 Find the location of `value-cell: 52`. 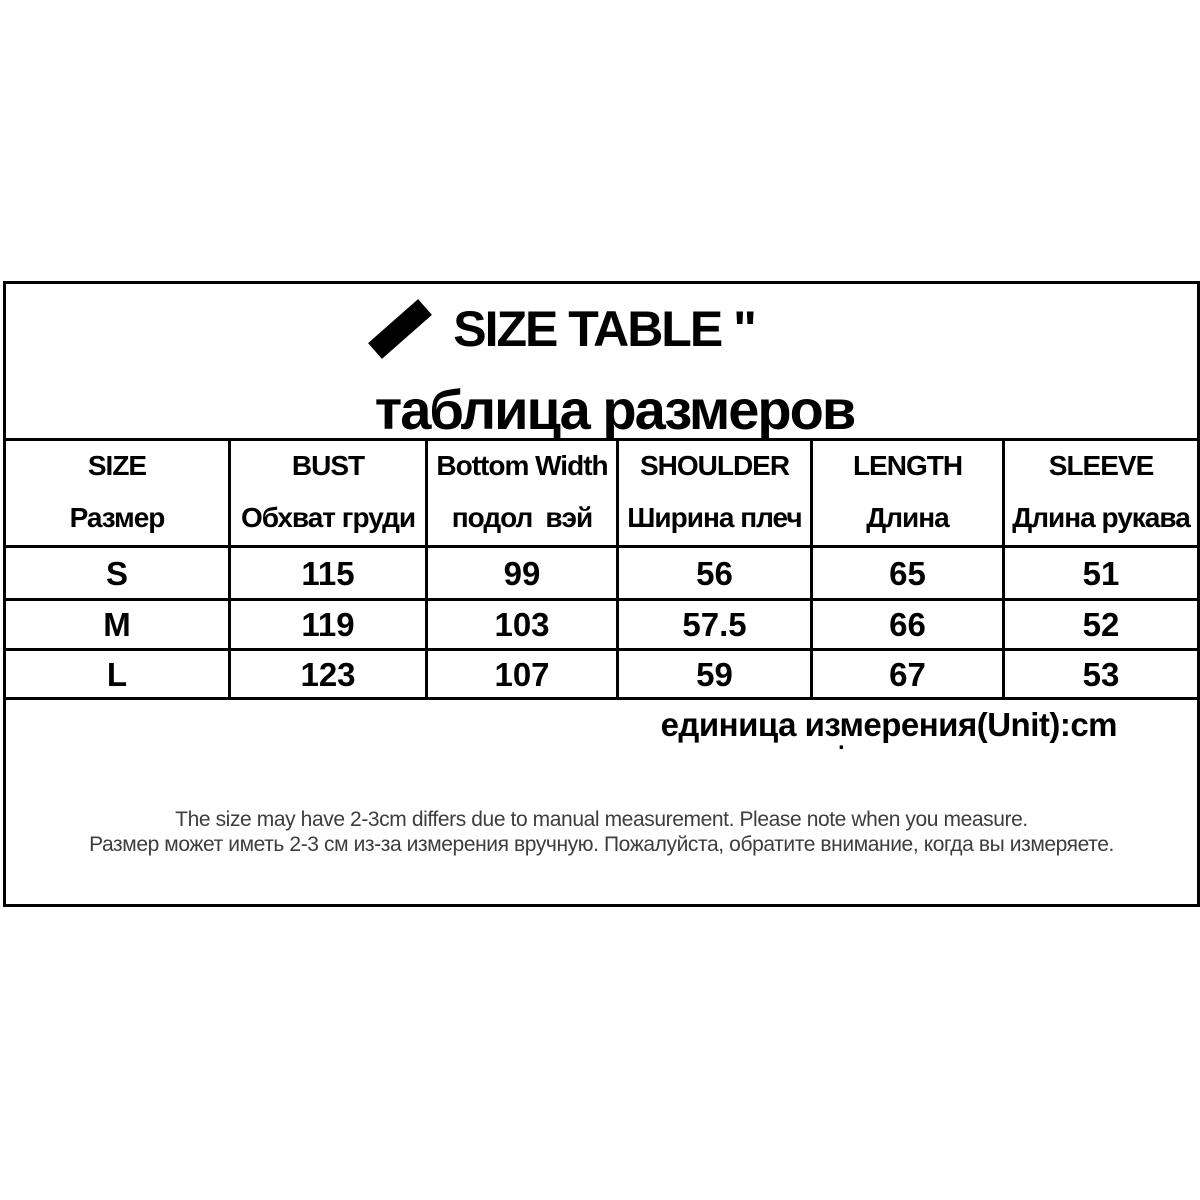

value-cell: 52 is located at coordinates (1100, 624).